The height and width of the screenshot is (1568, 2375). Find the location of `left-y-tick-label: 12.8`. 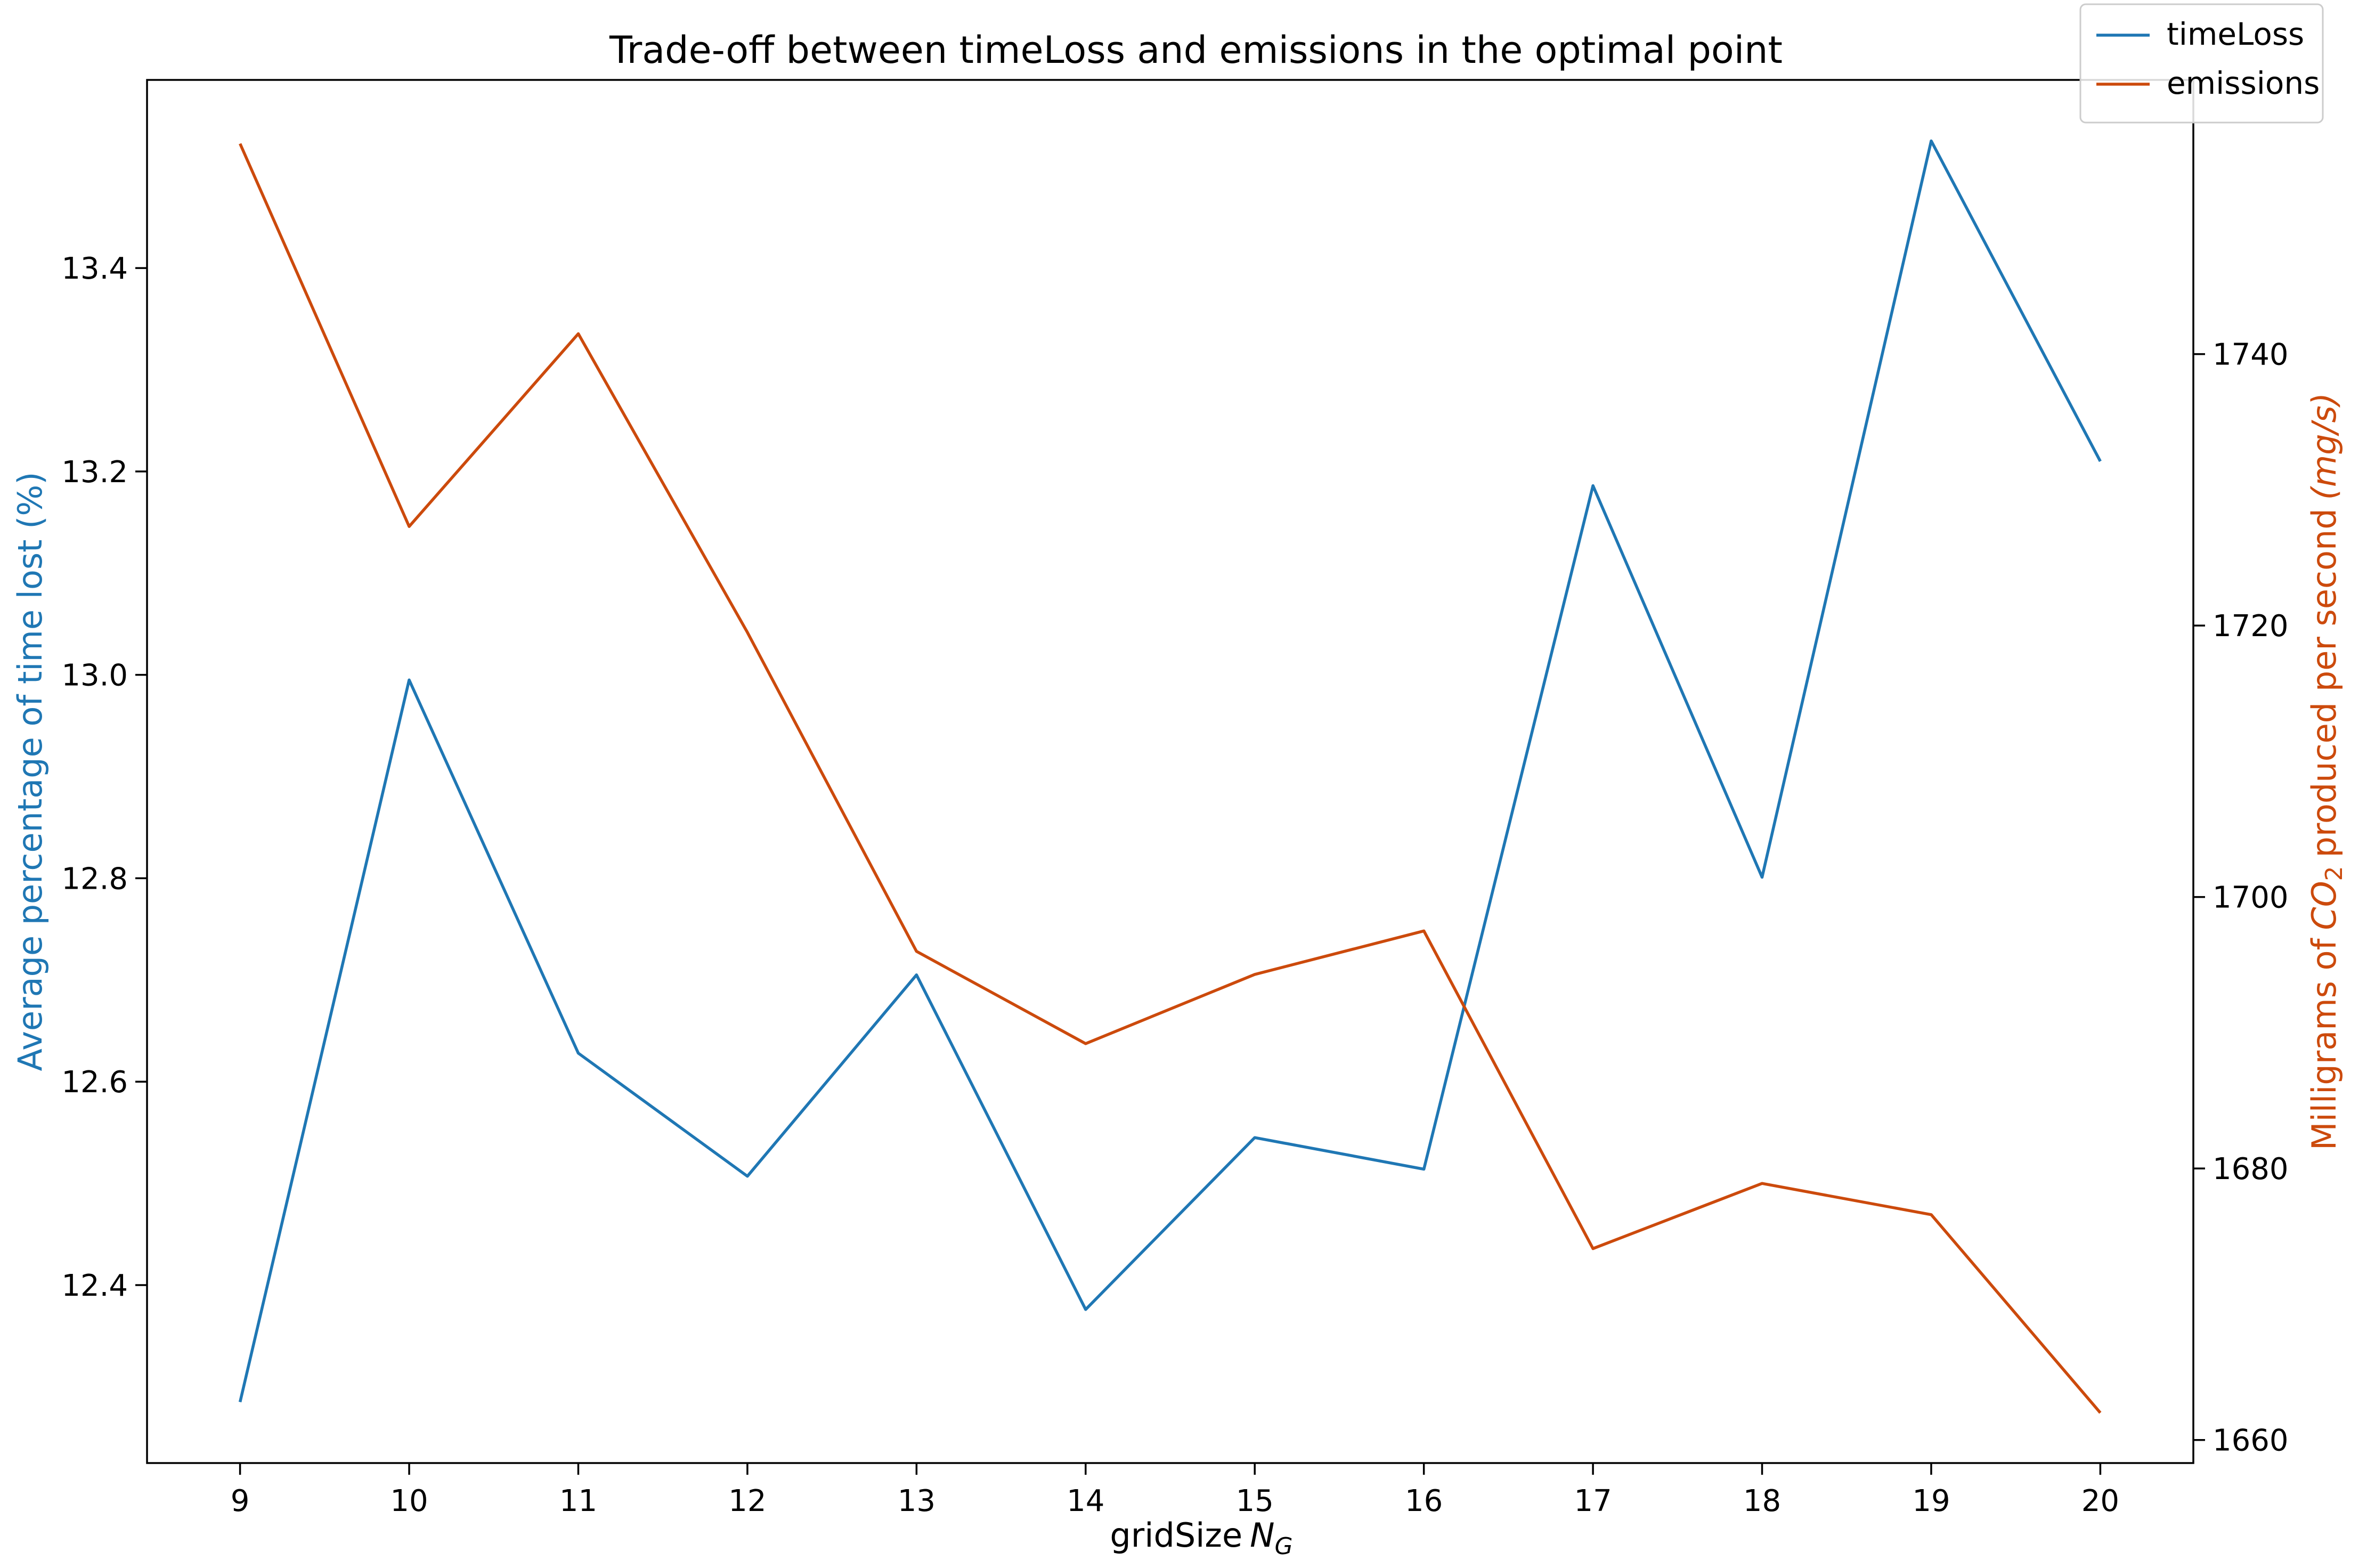

left-y-tick-label: 12.8 is located at coordinates (94, 879).